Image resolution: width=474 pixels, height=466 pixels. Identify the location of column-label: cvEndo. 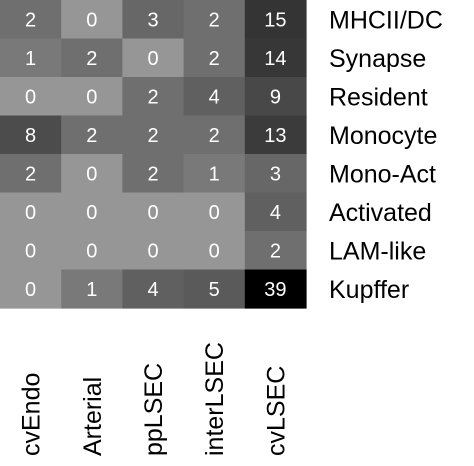
(32, 414).